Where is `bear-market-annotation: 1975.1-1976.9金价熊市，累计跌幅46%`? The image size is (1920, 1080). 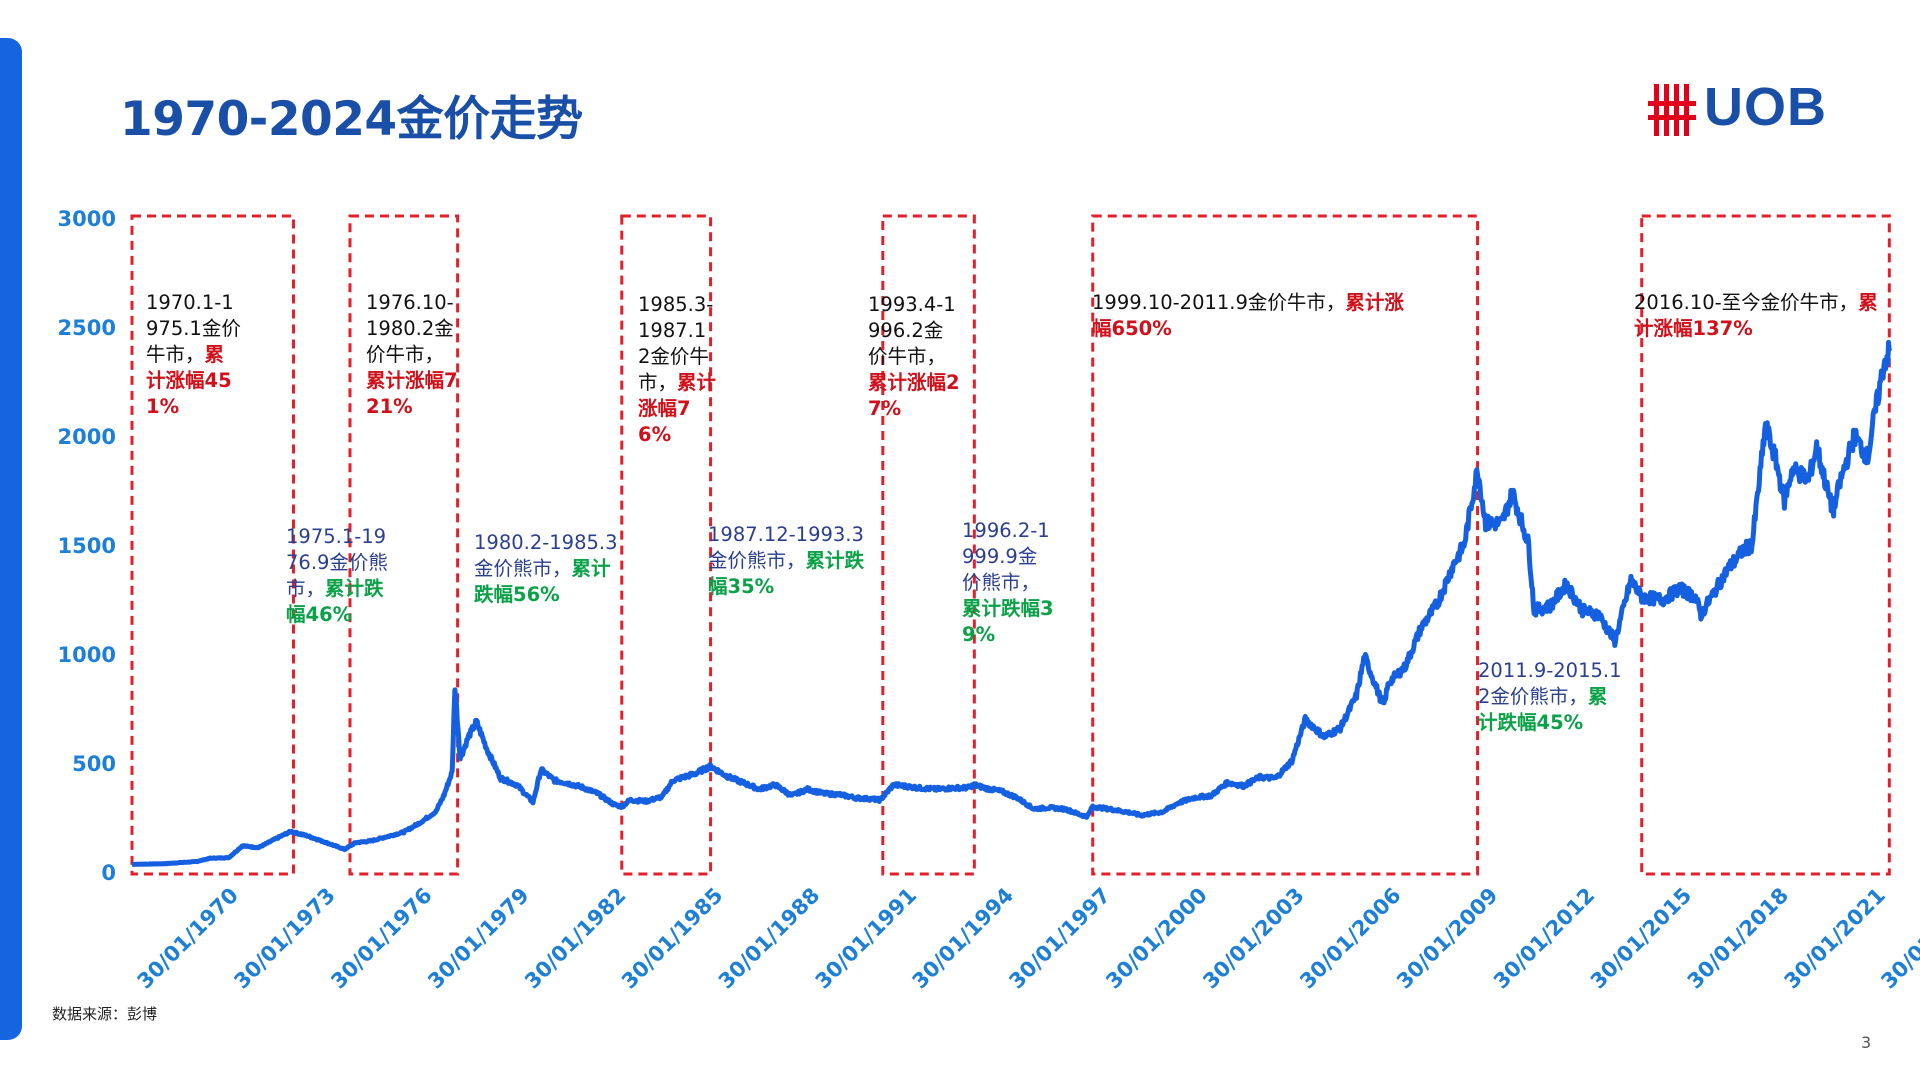
bear-market-annotation: 1975.1-1976.9金价熊市，累计跌幅46% is located at coordinates (341, 576).